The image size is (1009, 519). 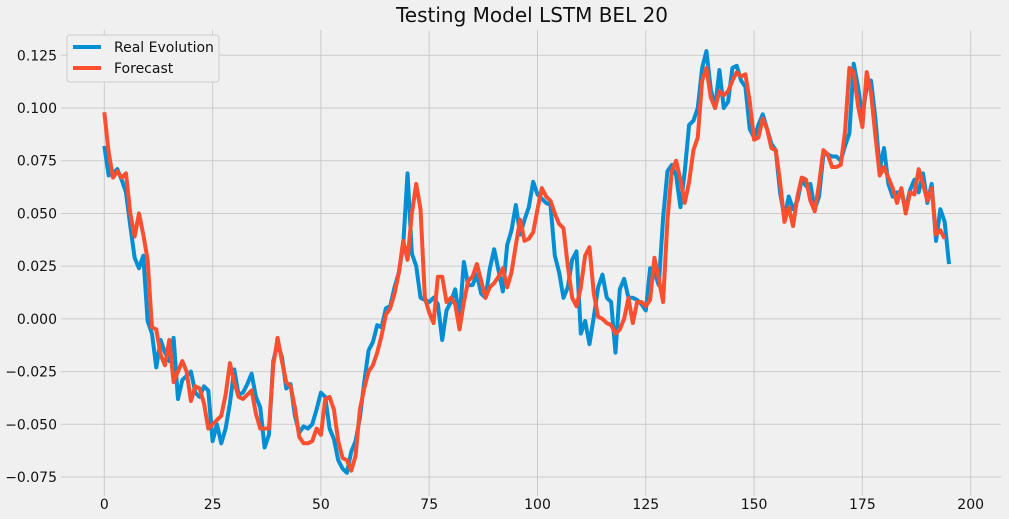 What do you see at coordinates (213, 505) in the screenshot?
I see `x-tick-label: 25` at bounding box center [213, 505].